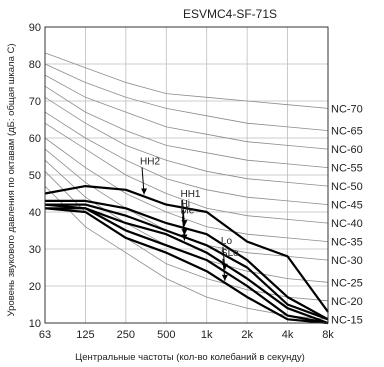 The image size is (384, 367). I want to click on series-label-slo: SLo, so click(230, 253).